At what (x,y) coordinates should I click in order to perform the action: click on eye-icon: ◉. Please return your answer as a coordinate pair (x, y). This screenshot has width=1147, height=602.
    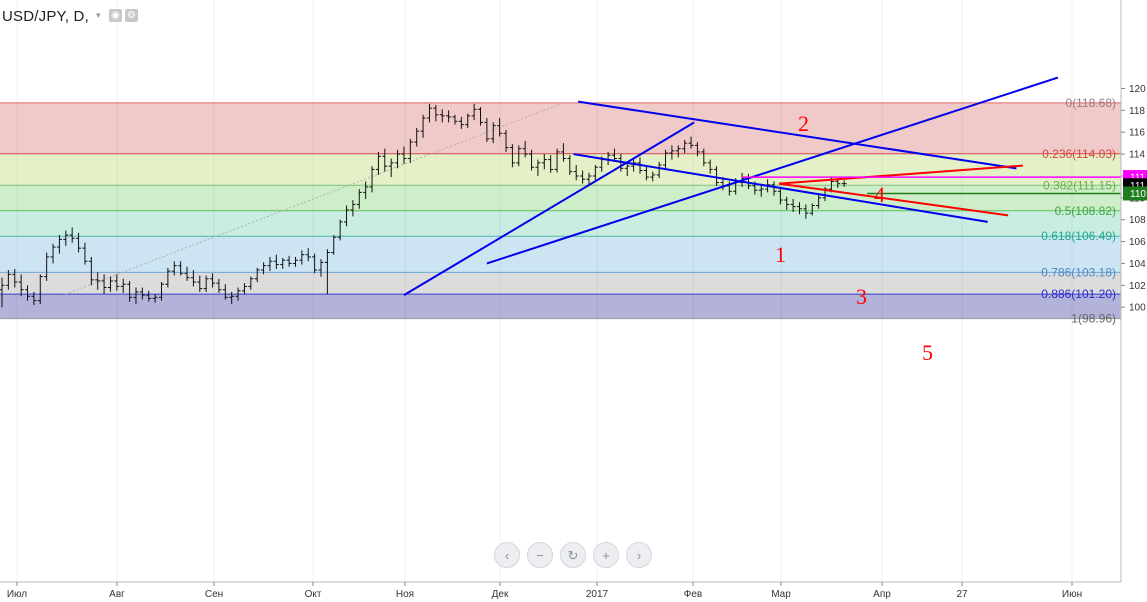
    Looking at the image, I should click on (115, 15).